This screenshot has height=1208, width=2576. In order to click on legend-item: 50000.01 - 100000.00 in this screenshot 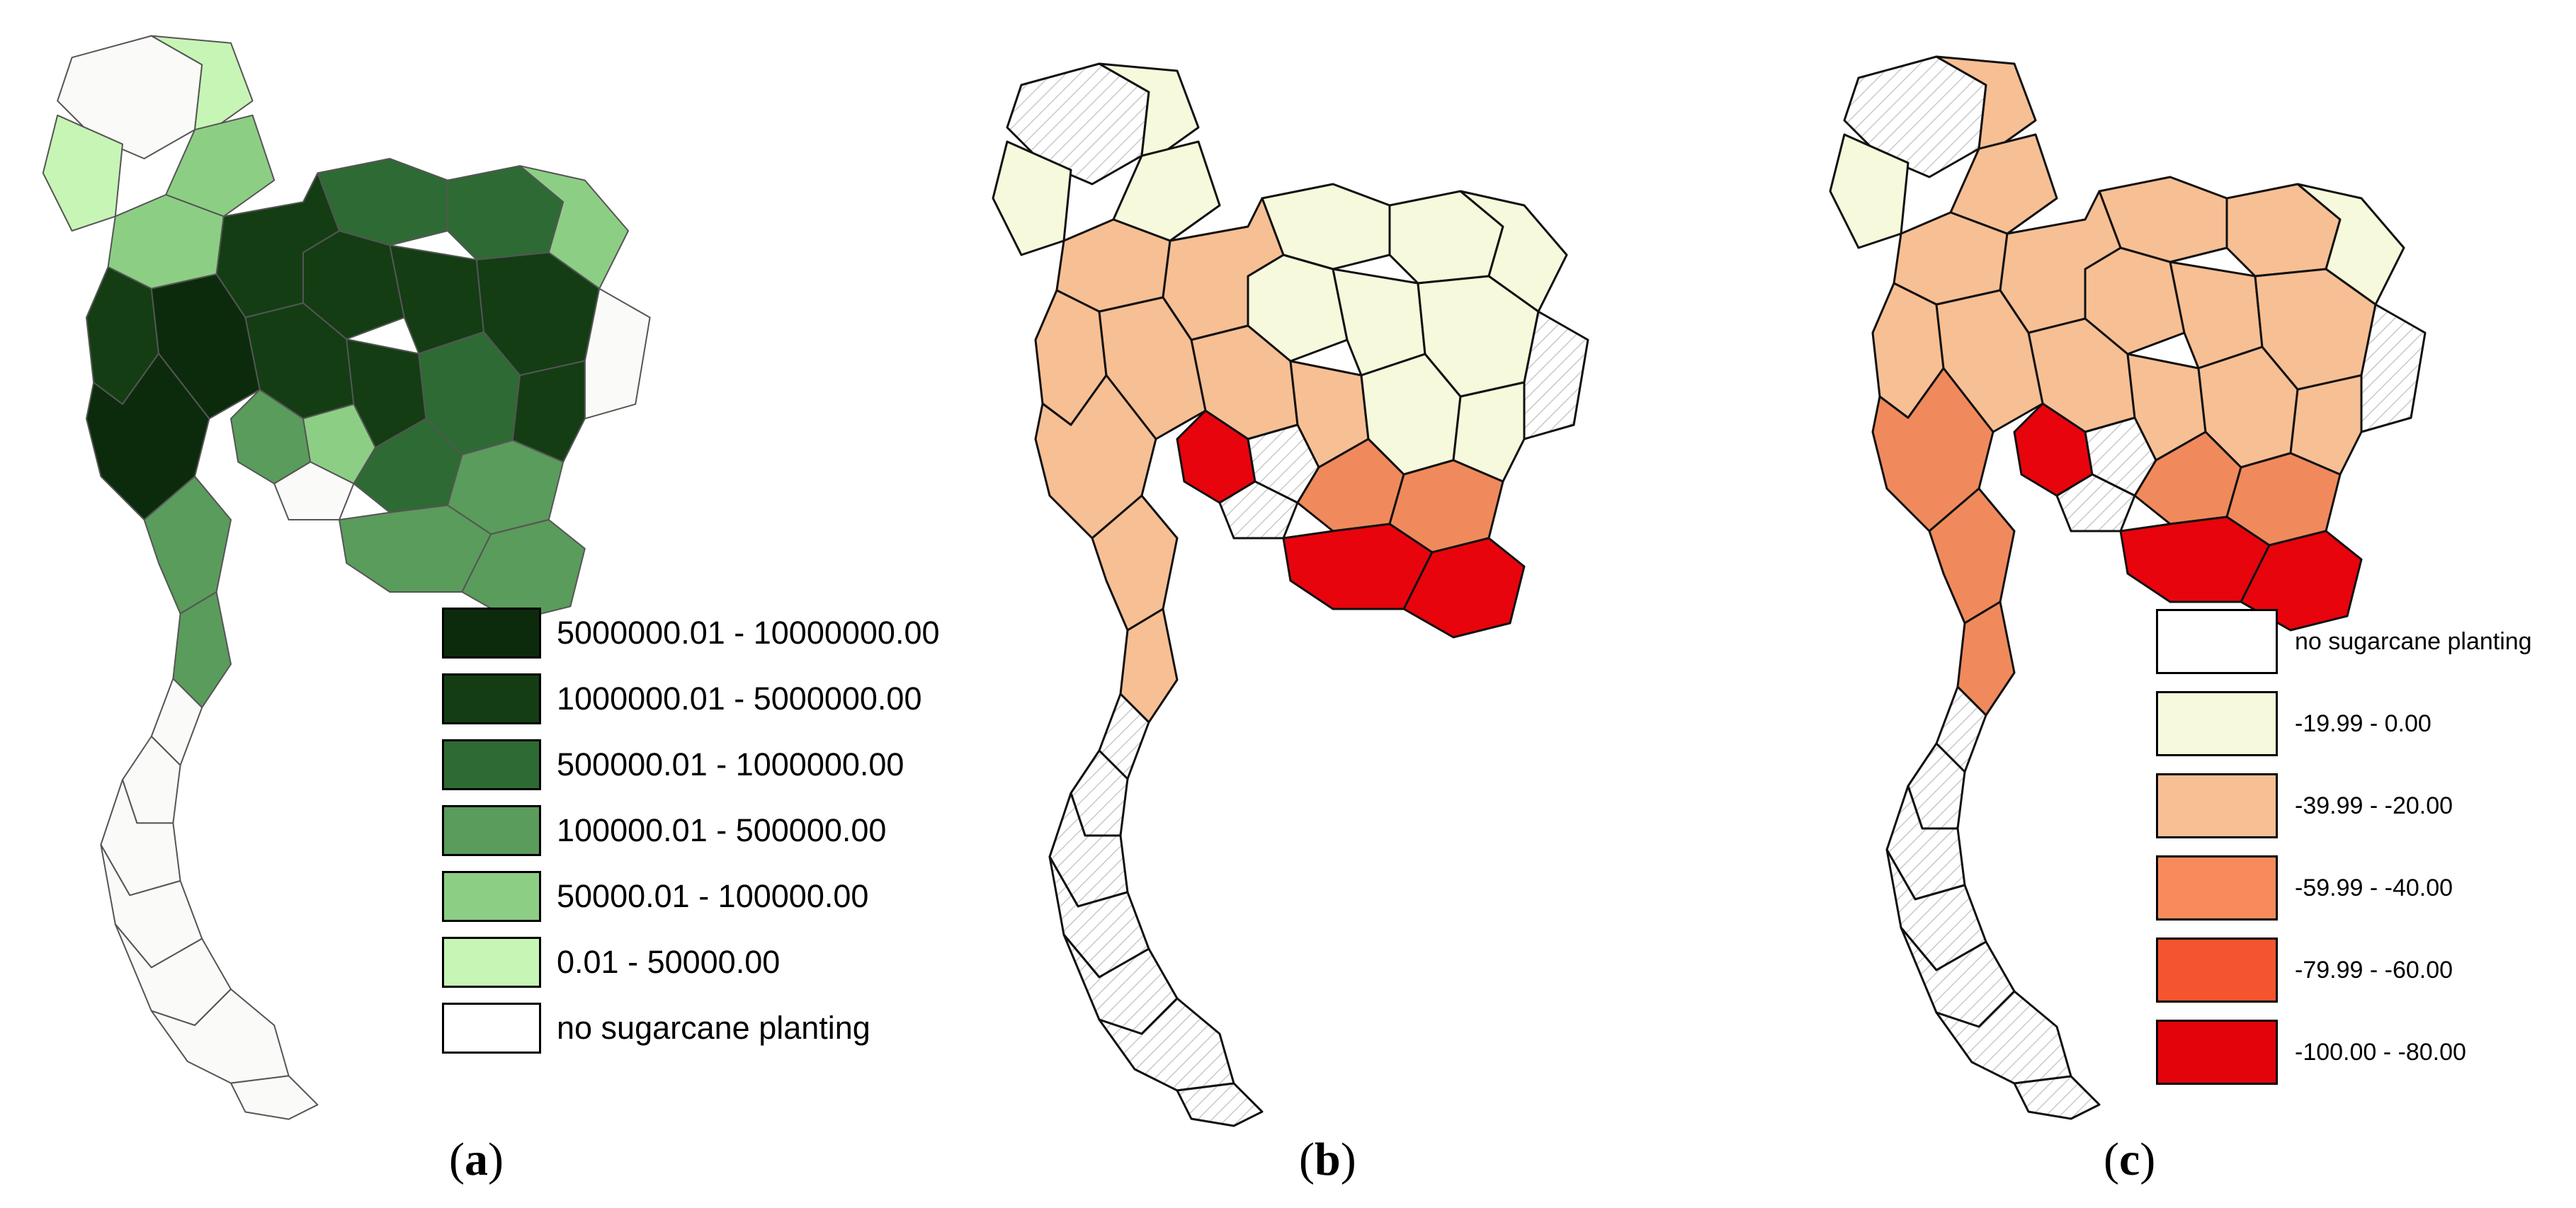, I will do `click(760, 897)`.